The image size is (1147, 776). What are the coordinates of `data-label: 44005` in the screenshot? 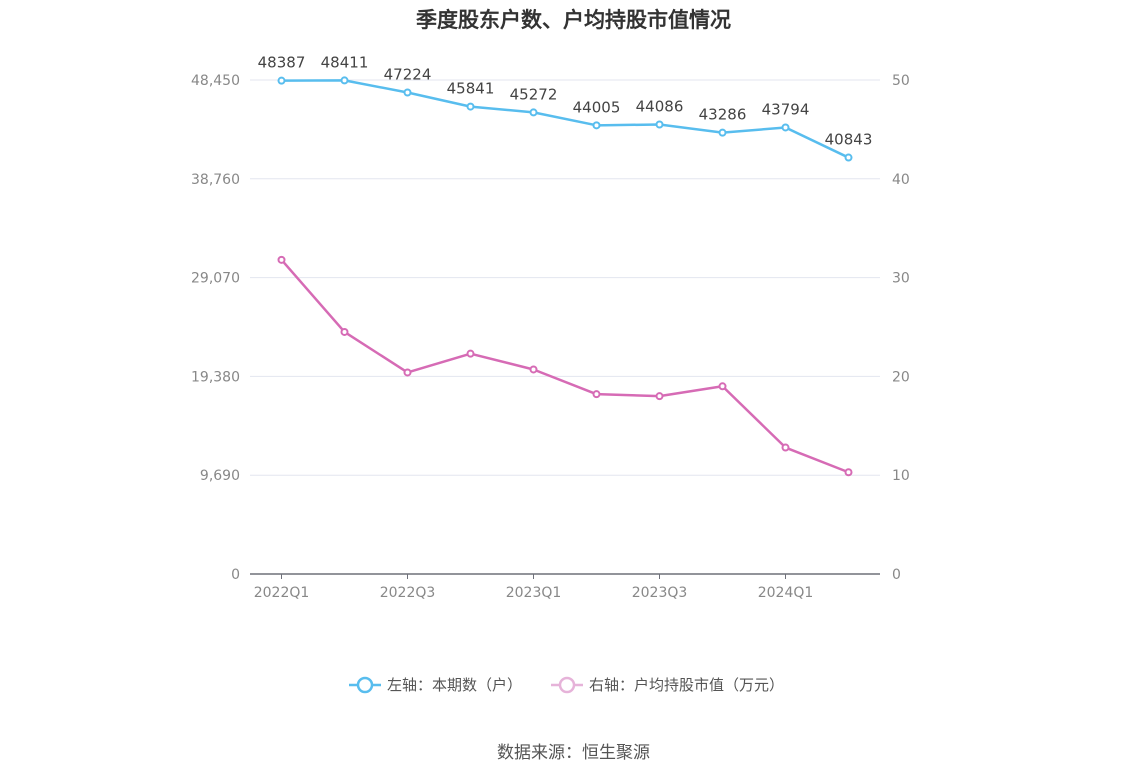 It's located at (597, 107).